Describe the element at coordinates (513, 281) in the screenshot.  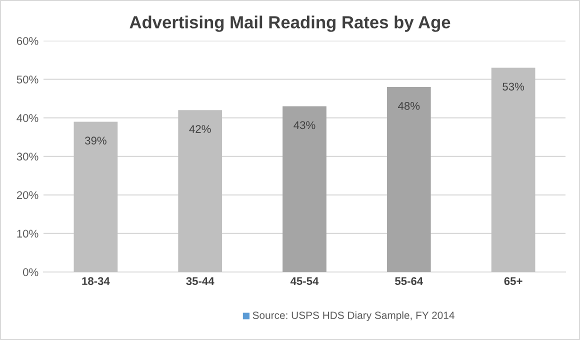
I see `x-tick-label: 65+` at that location.